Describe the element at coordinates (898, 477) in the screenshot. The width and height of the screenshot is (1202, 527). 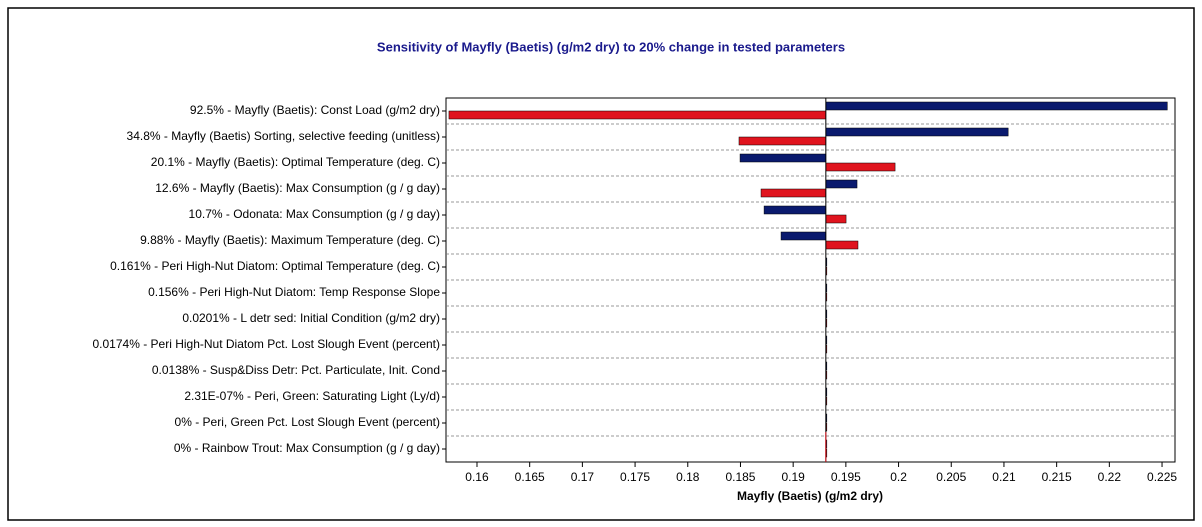
I see `x-tick-label: 0.2` at that location.